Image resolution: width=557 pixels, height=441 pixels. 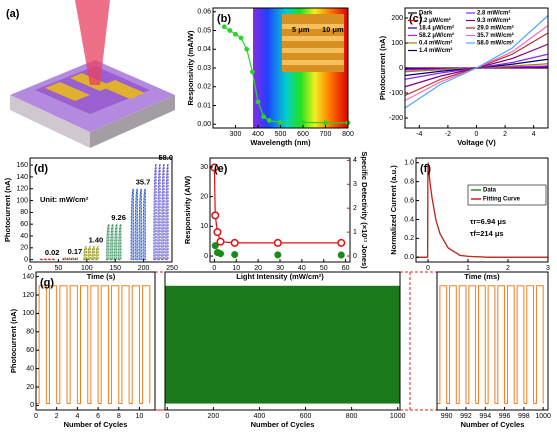 I want to click on y-tick-label: 0.04, so click(x=204, y=49).